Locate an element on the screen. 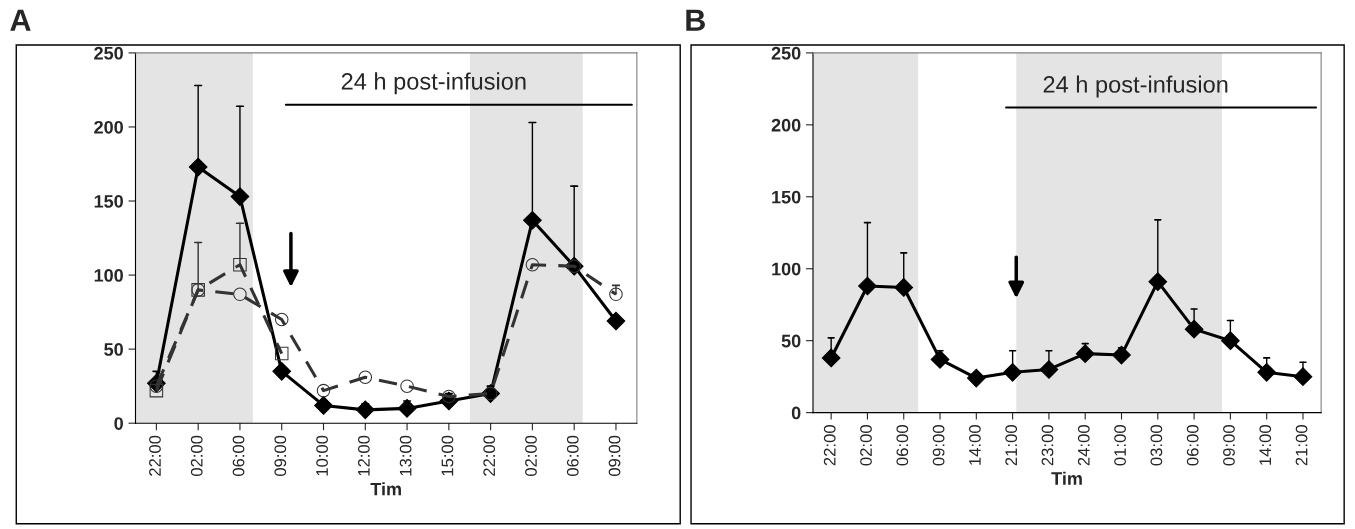 Image resolution: width=1355 pixels, height=529 pixels. chart-title: A is located at coordinates (20, 20).